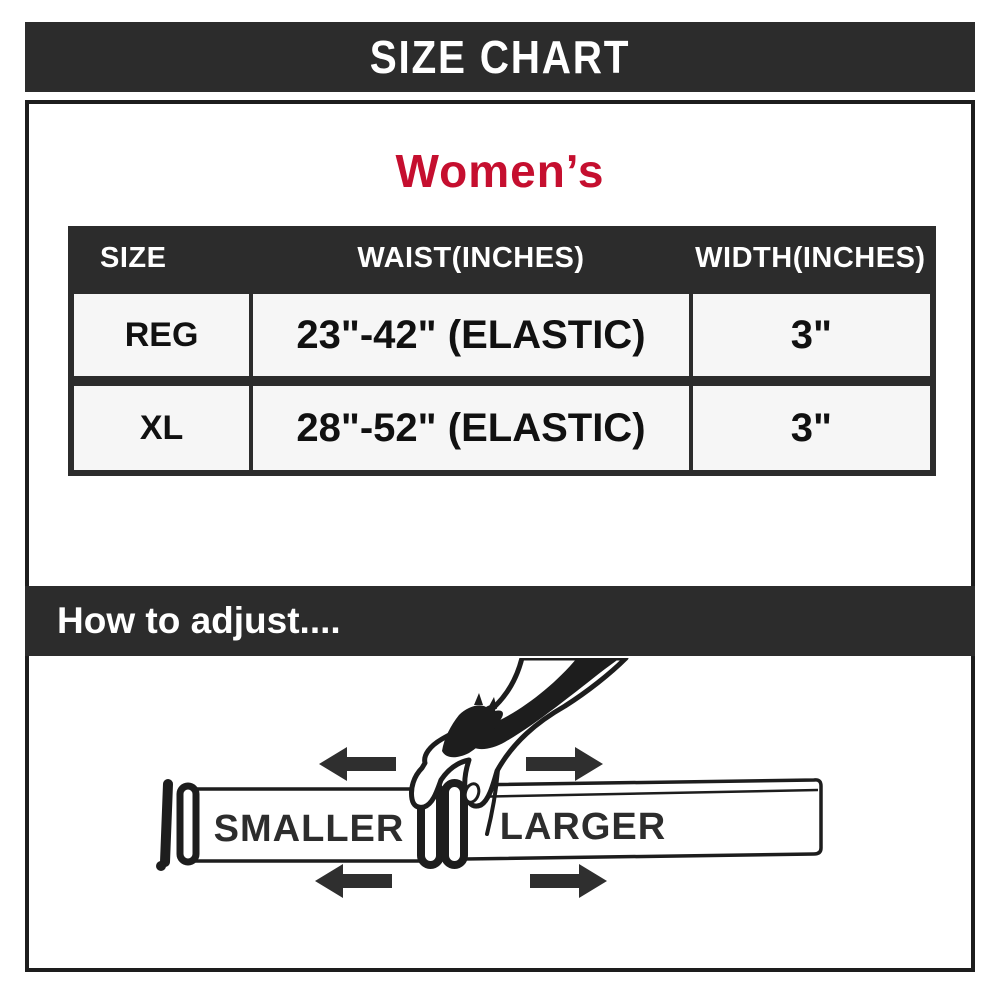  What do you see at coordinates (178, 825) in the screenshot?
I see `belt-buckle-icon` at bounding box center [178, 825].